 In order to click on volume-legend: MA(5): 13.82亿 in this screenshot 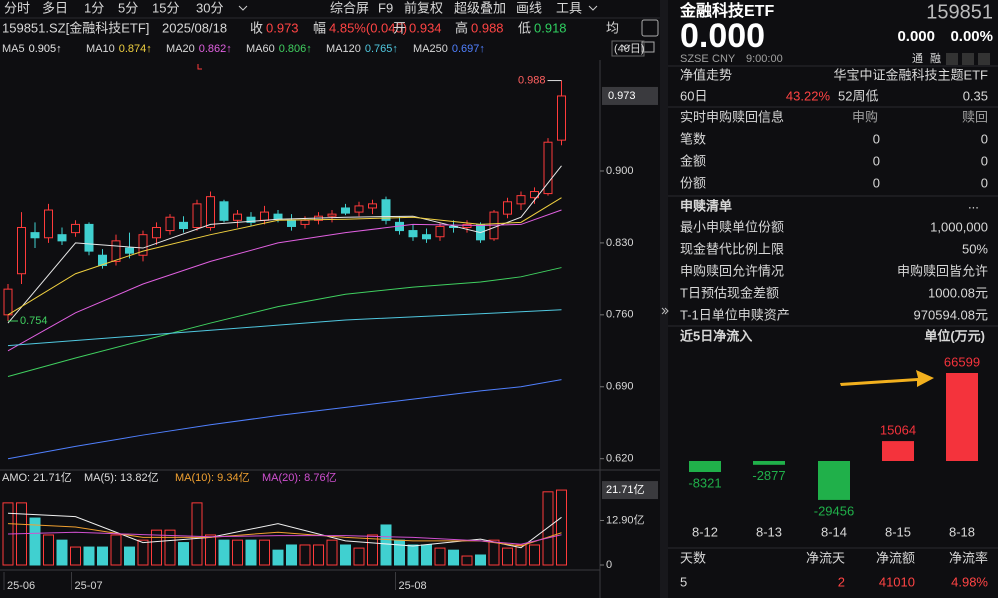, I will do `click(121, 477)`.